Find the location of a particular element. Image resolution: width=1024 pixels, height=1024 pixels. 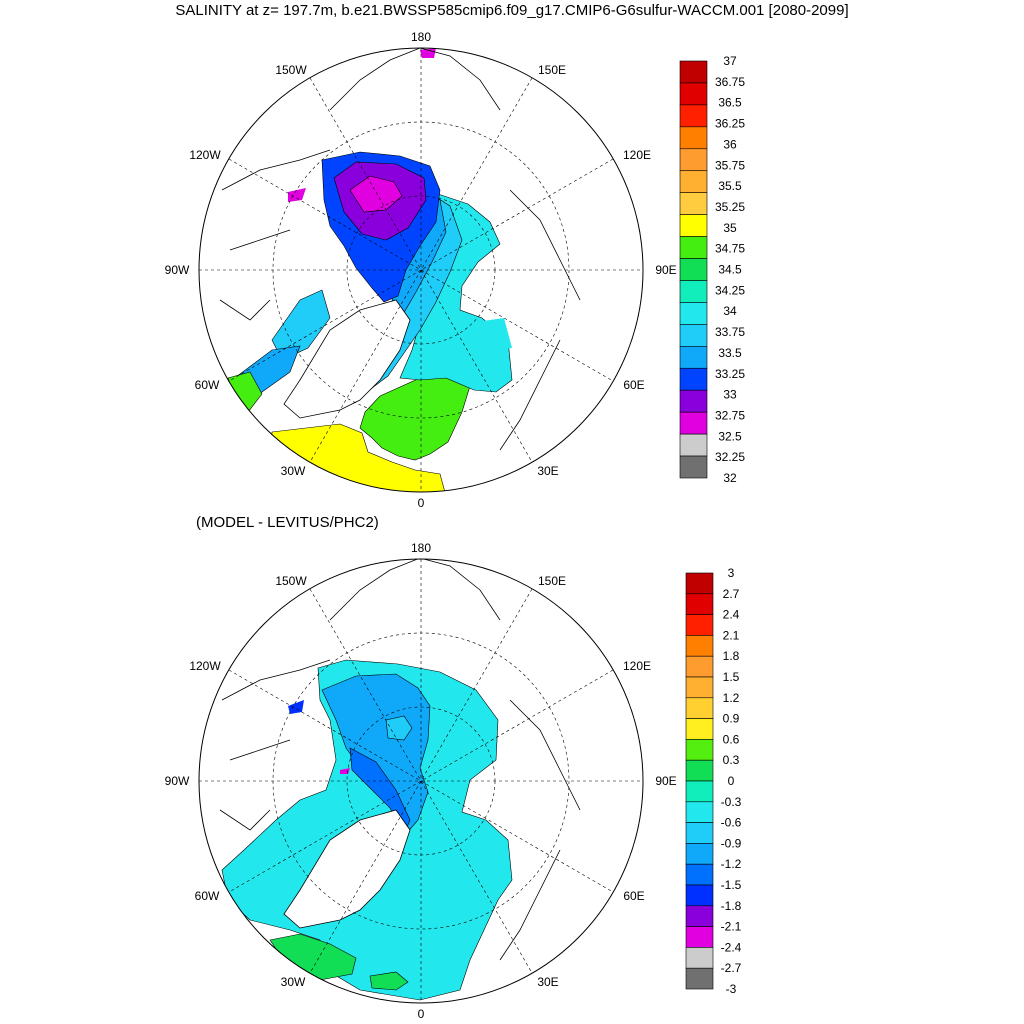

svg-text: 90W is located at coordinates (177, 781).